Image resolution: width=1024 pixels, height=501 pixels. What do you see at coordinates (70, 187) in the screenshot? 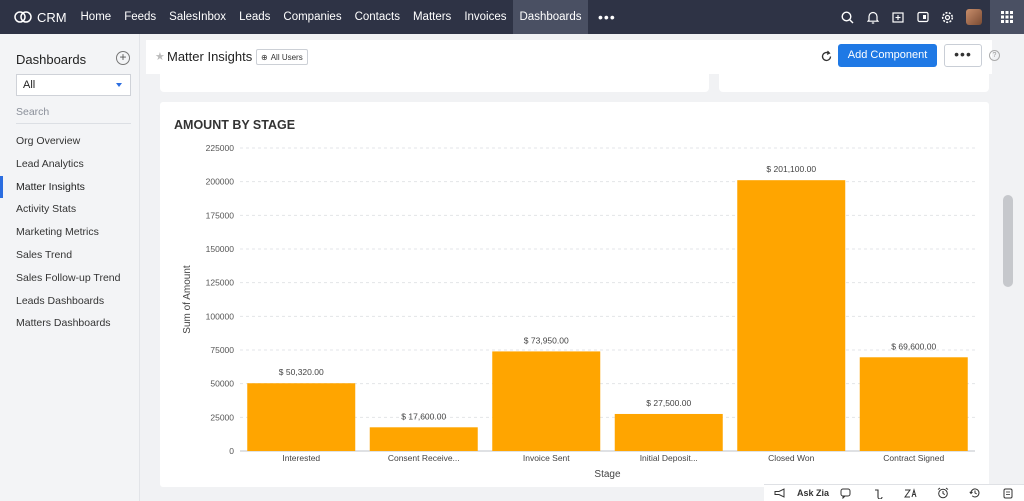
I see `sidebar-item-matter-insights: Matter Insights` at bounding box center [70, 187].